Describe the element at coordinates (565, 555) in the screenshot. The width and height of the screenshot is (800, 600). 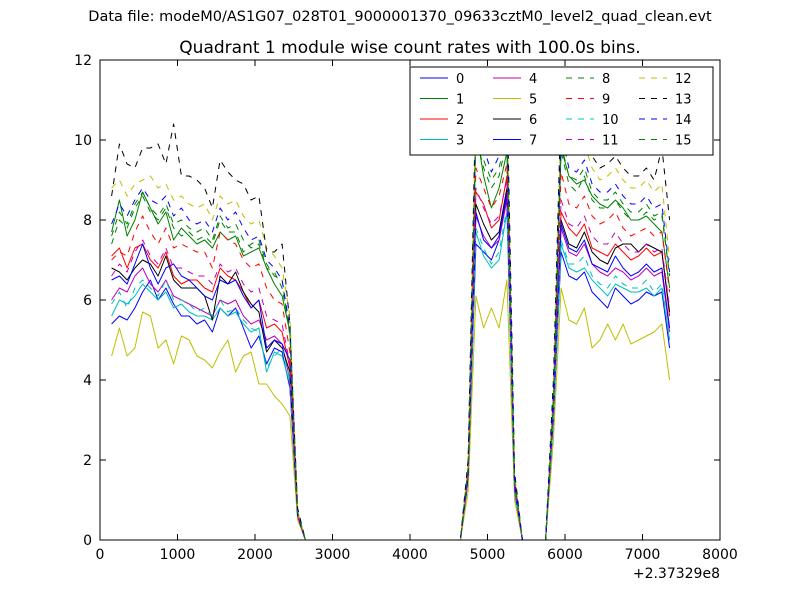
I see `x-tick-label: 6000` at that location.